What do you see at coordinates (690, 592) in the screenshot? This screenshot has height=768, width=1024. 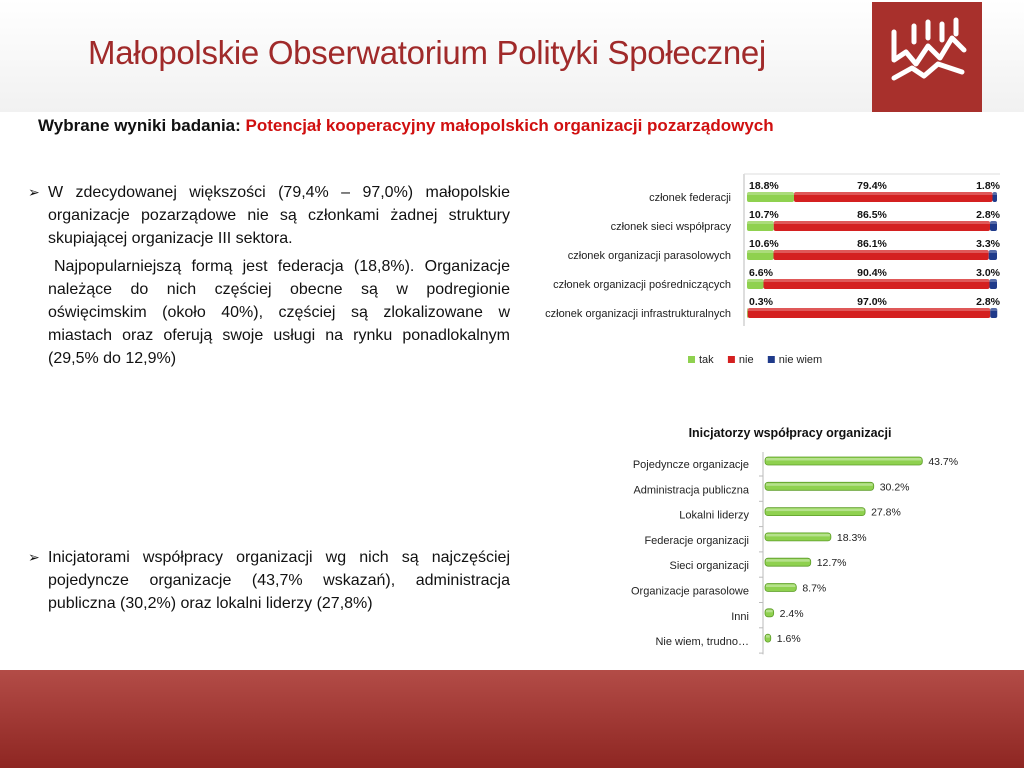 I see `chart2-category-label: Organizacje parasolowe` at bounding box center [690, 592].